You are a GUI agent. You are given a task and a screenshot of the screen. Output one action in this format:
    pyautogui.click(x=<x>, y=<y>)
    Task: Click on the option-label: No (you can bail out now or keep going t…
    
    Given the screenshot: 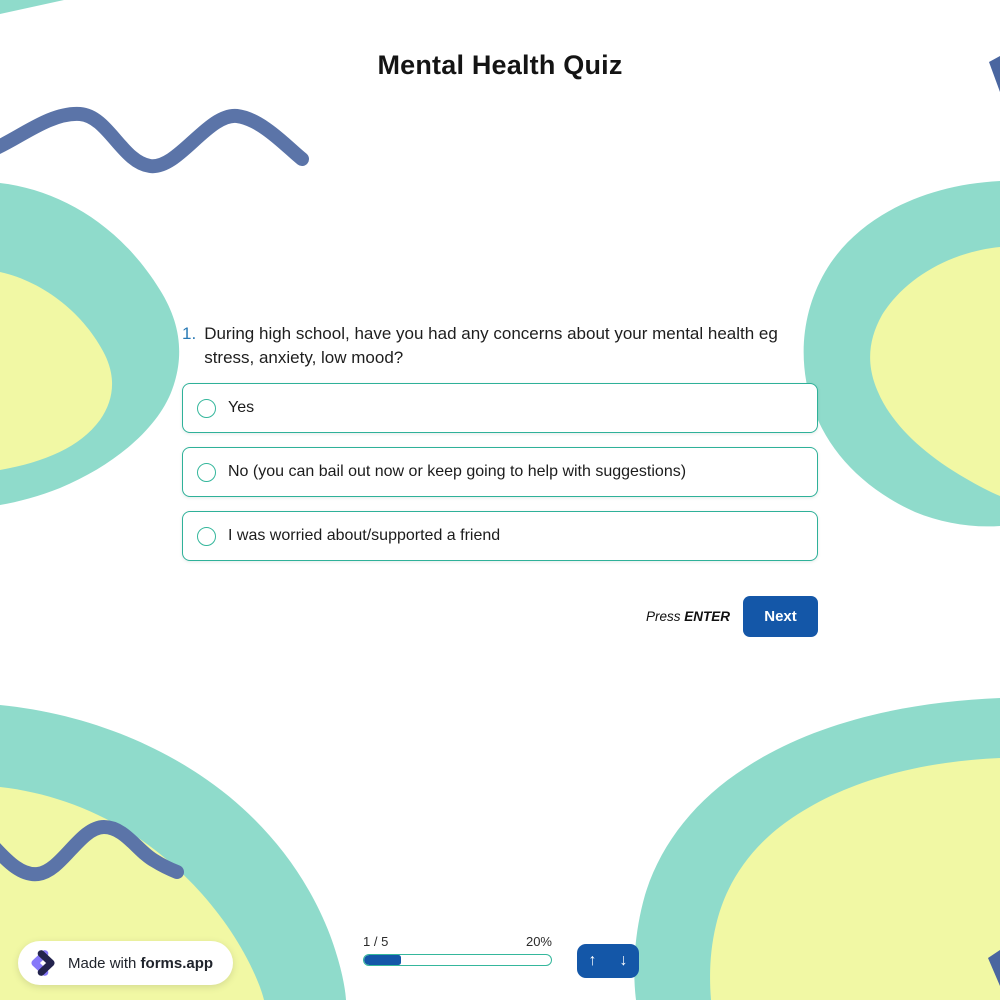 What is the action you would take?
    pyautogui.click(x=457, y=471)
    